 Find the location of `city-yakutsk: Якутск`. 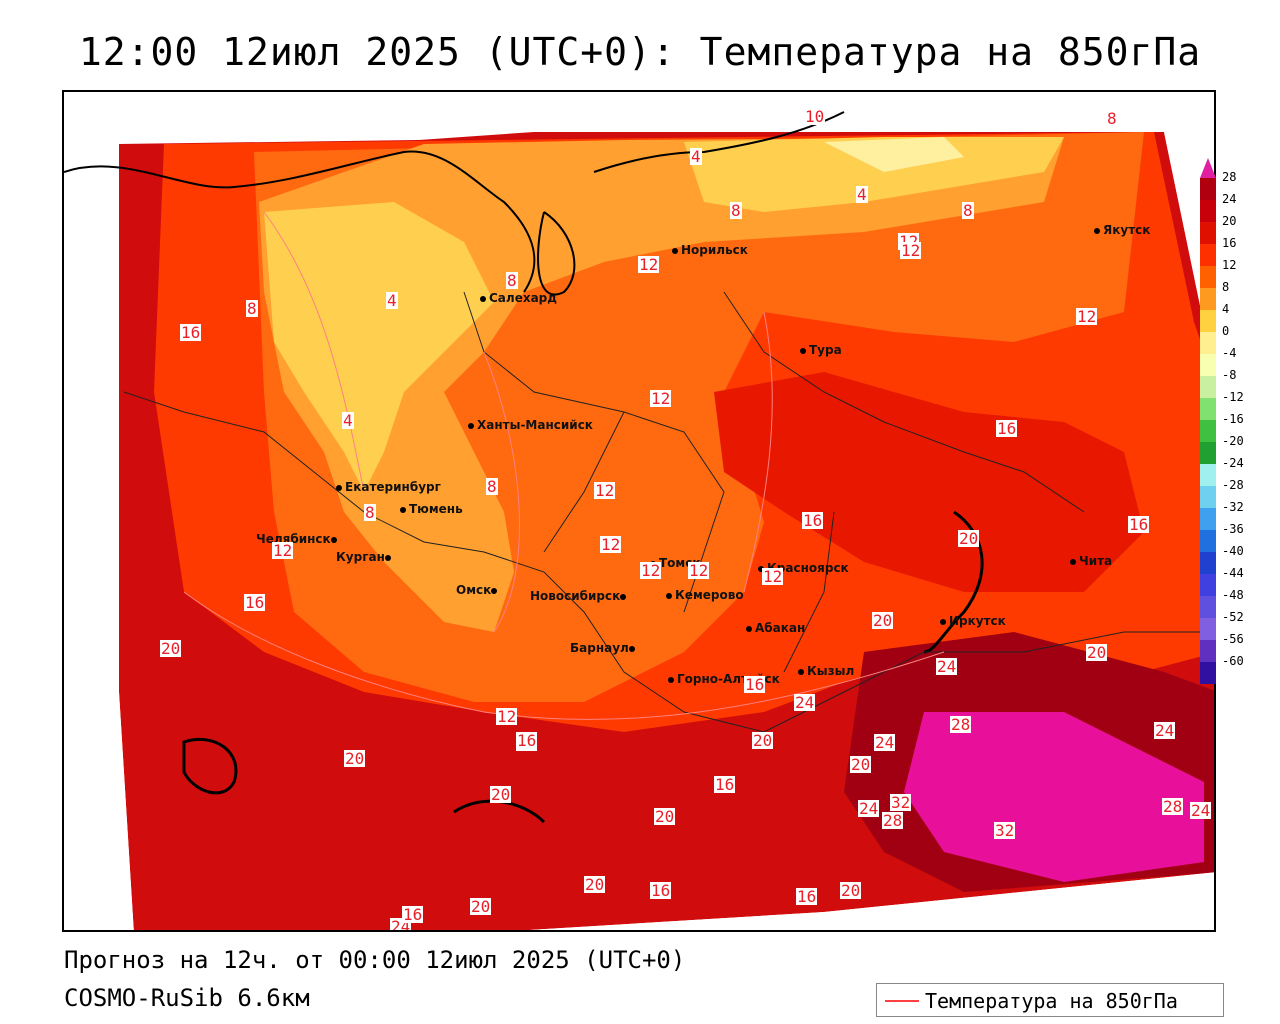

city-yakutsk: Якутск is located at coordinates (1122, 230).